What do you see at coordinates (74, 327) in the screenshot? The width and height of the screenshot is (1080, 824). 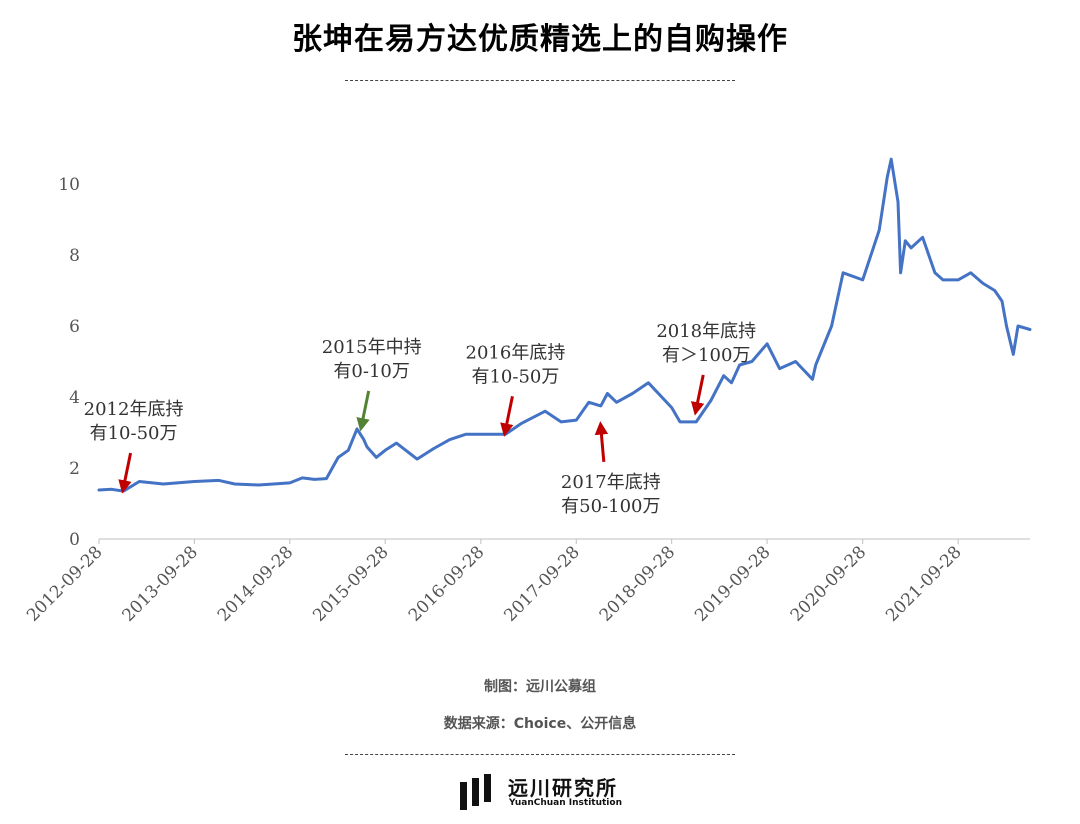 I see `y-tick-label: 6` at bounding box center [74, 327].